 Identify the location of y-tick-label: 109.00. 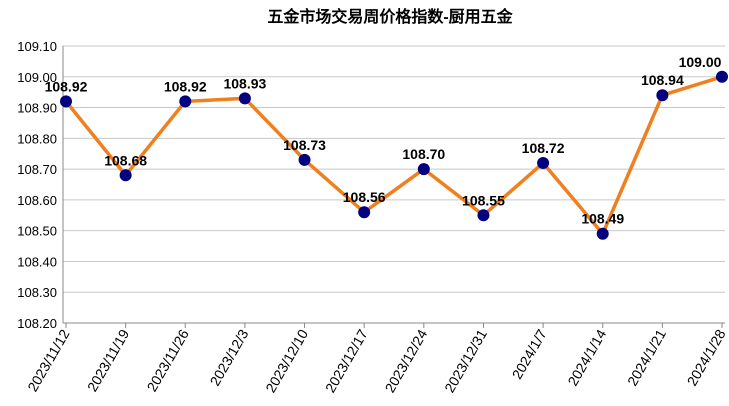
(37, 77).